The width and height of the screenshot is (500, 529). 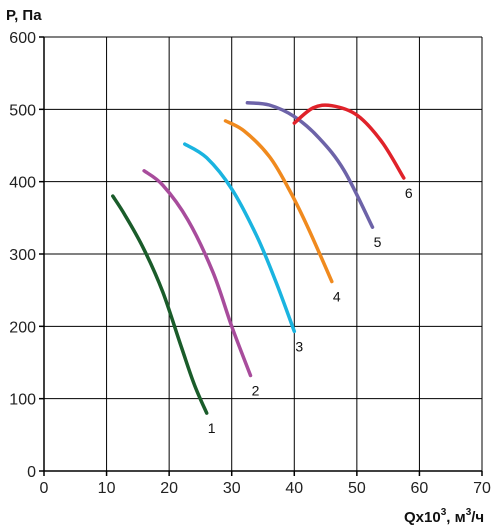 I want to click on x-tick-label: 50, so click(x=357, y=488).